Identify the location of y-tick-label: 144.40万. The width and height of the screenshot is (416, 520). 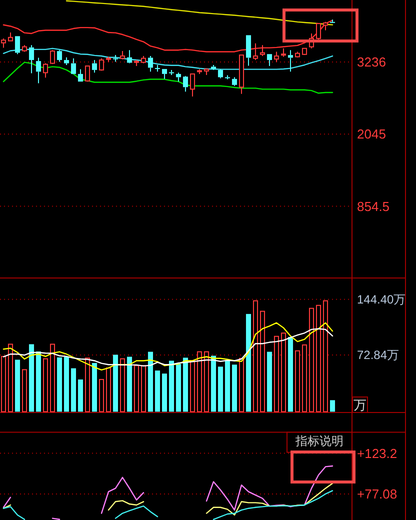
(381, 299).